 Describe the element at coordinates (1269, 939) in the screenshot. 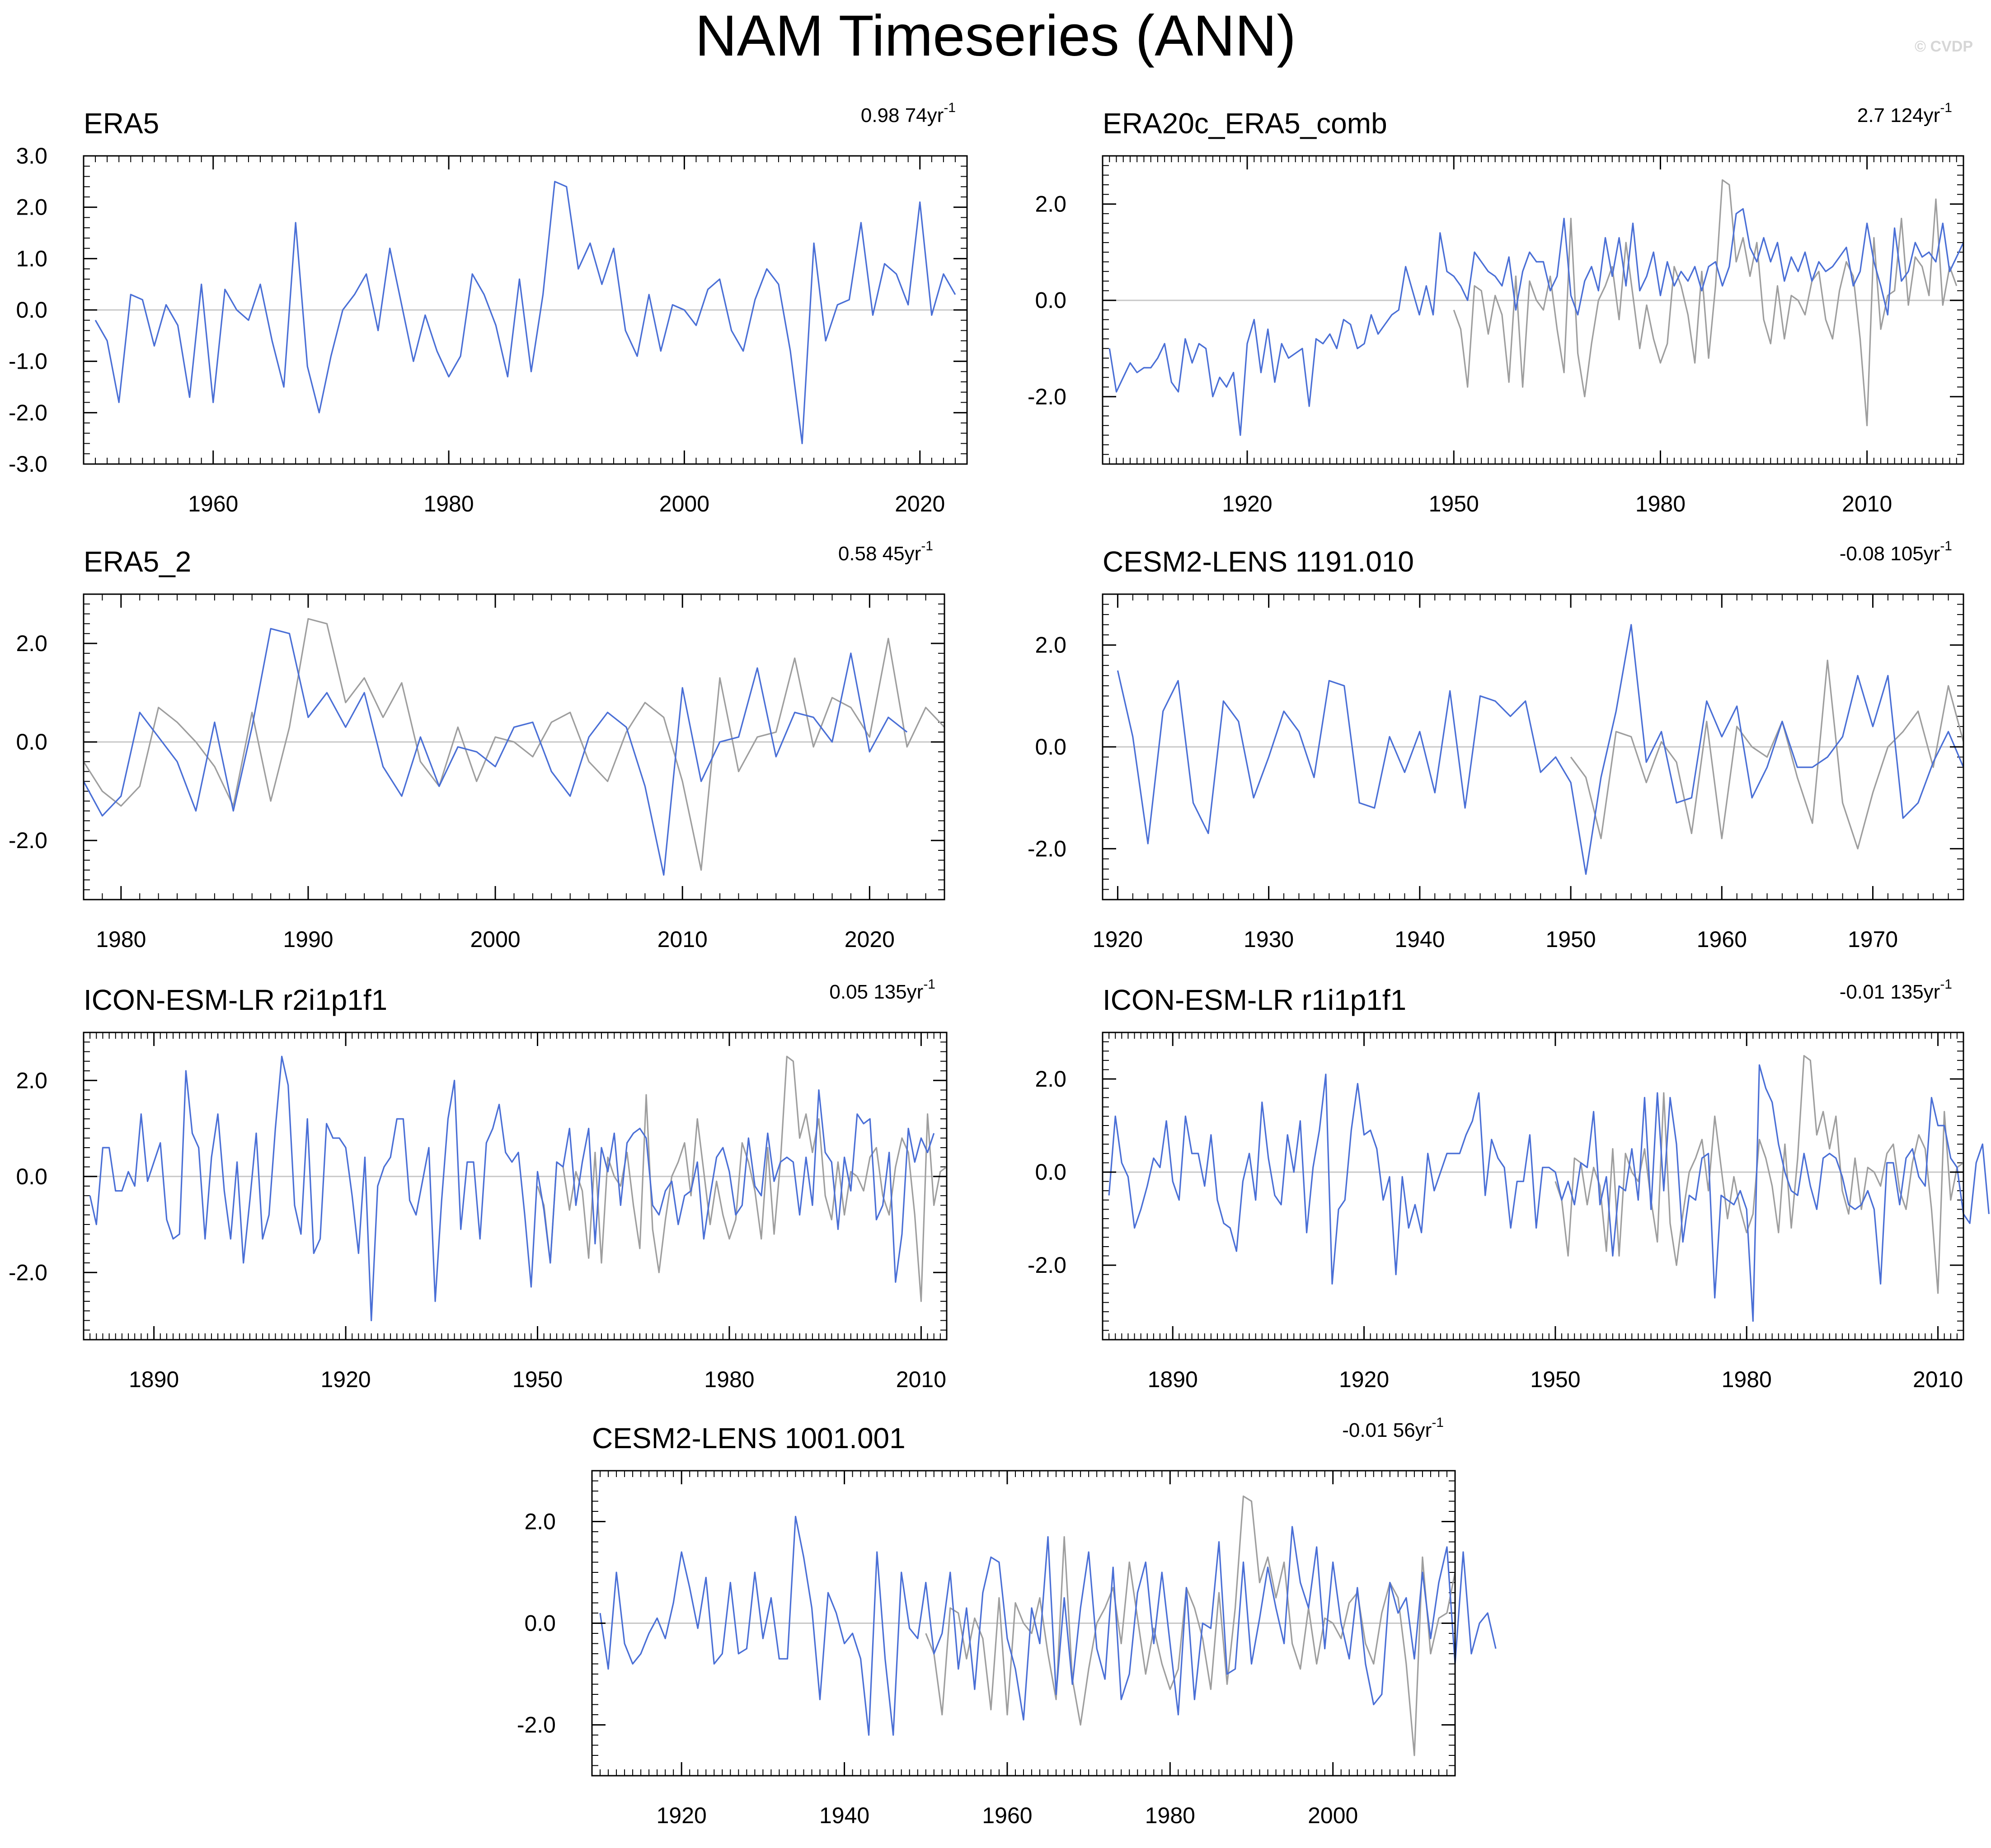

I see `x-tick-label: 1930` at that location.